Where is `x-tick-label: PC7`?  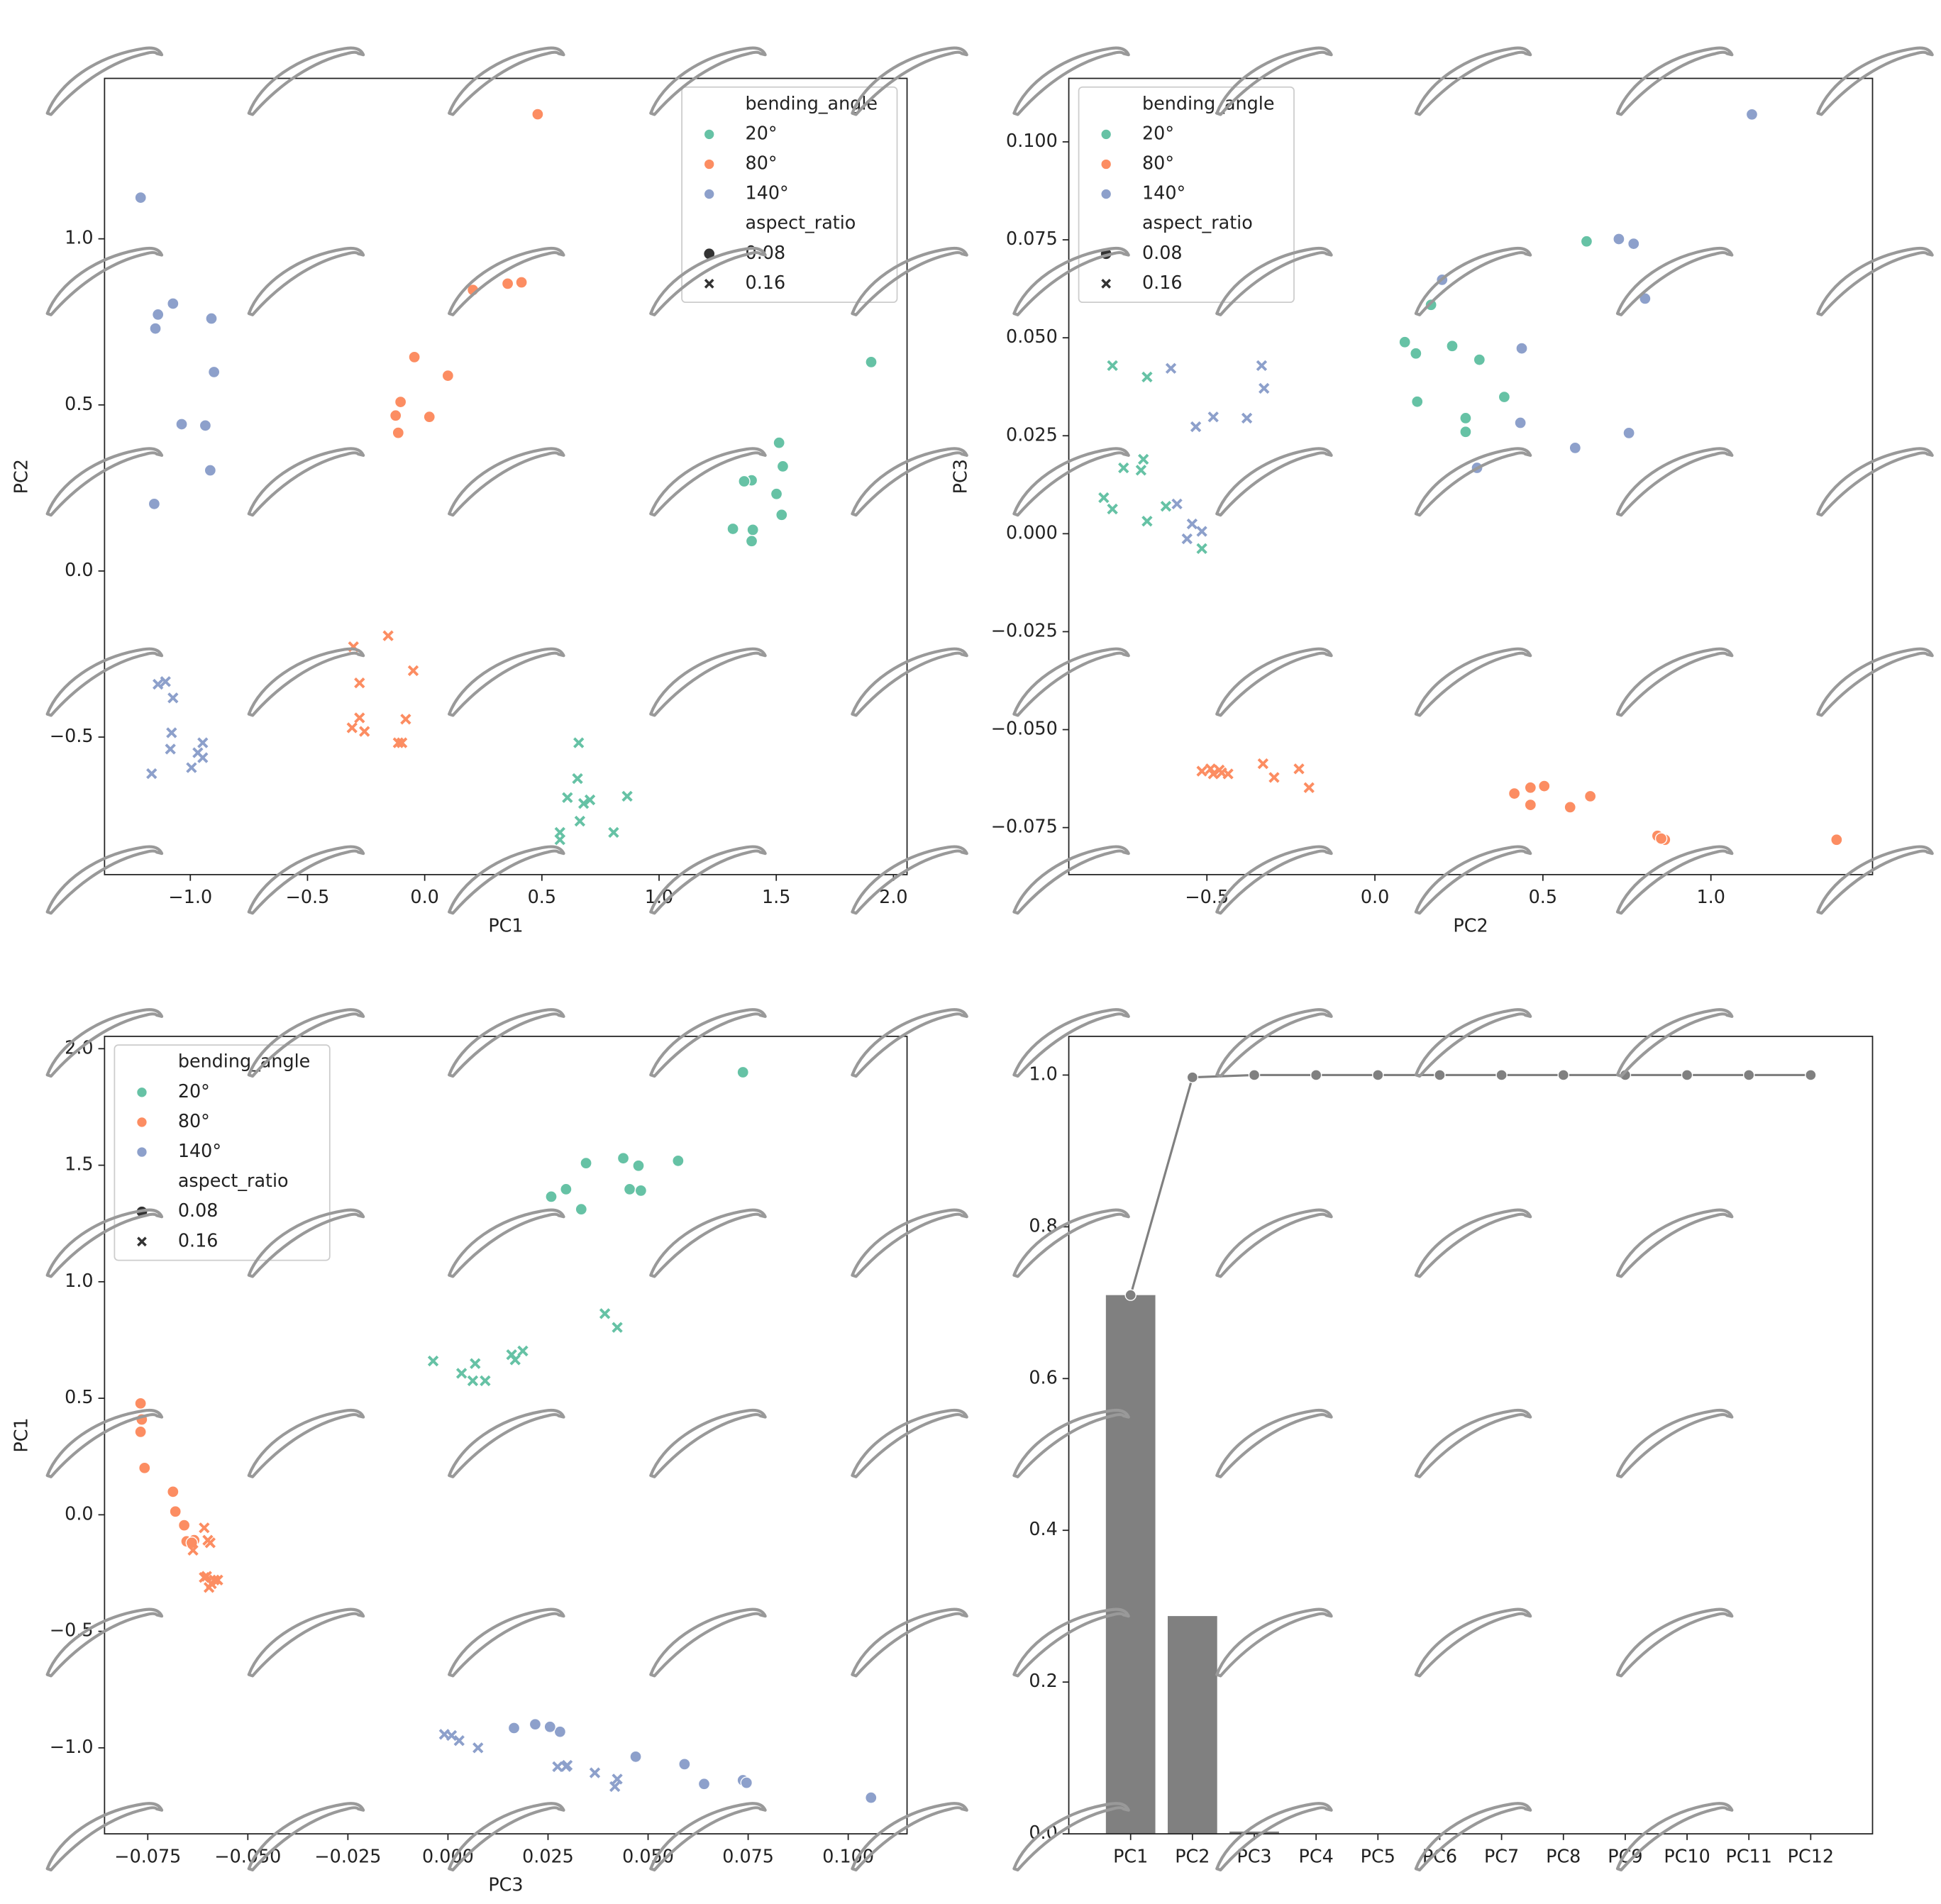
x-tick-label: PC7 is located at coordinates (1501, 1855).